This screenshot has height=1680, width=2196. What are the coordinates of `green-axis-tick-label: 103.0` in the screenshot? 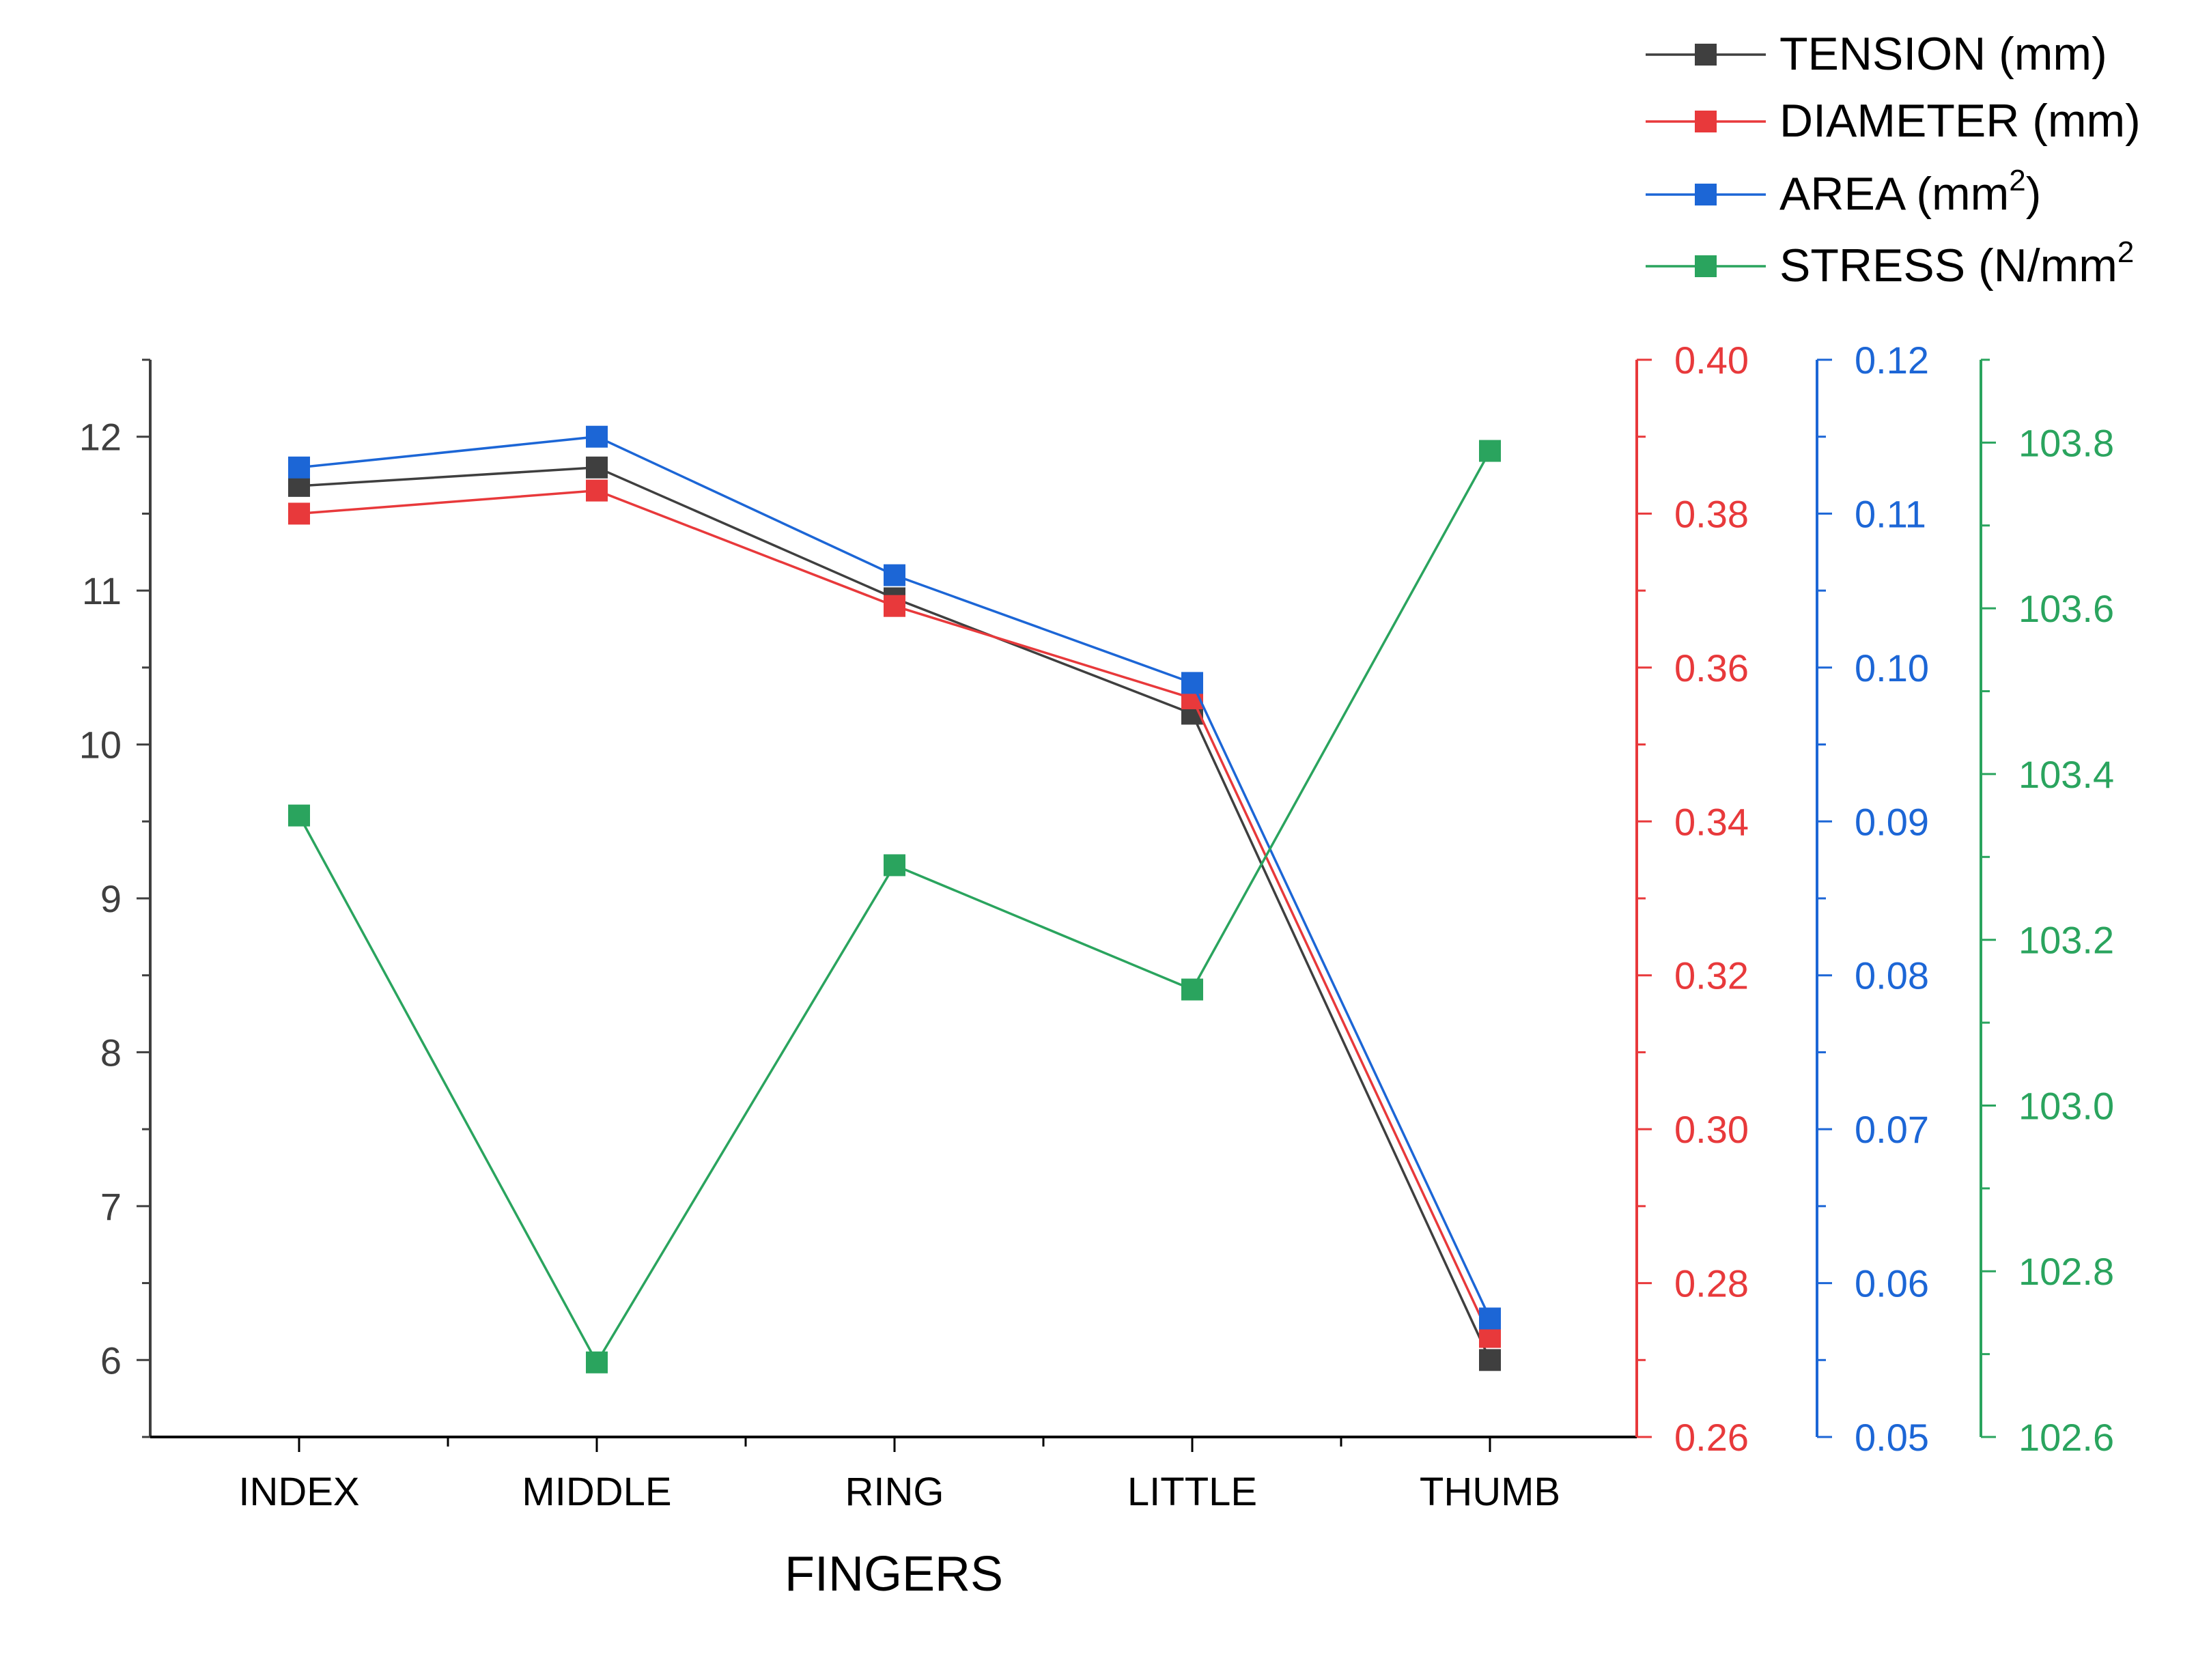 It's located at (2066, 1105).